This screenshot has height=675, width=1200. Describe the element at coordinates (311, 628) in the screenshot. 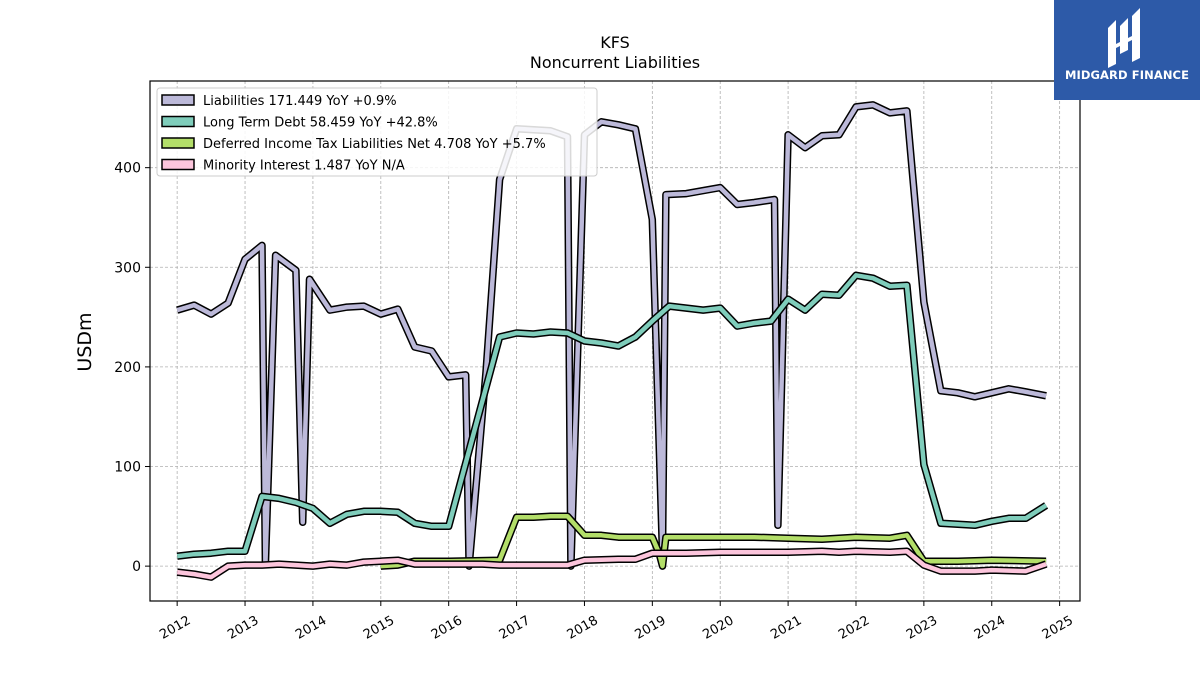

I see `x-tick-label: 2014` at that location.